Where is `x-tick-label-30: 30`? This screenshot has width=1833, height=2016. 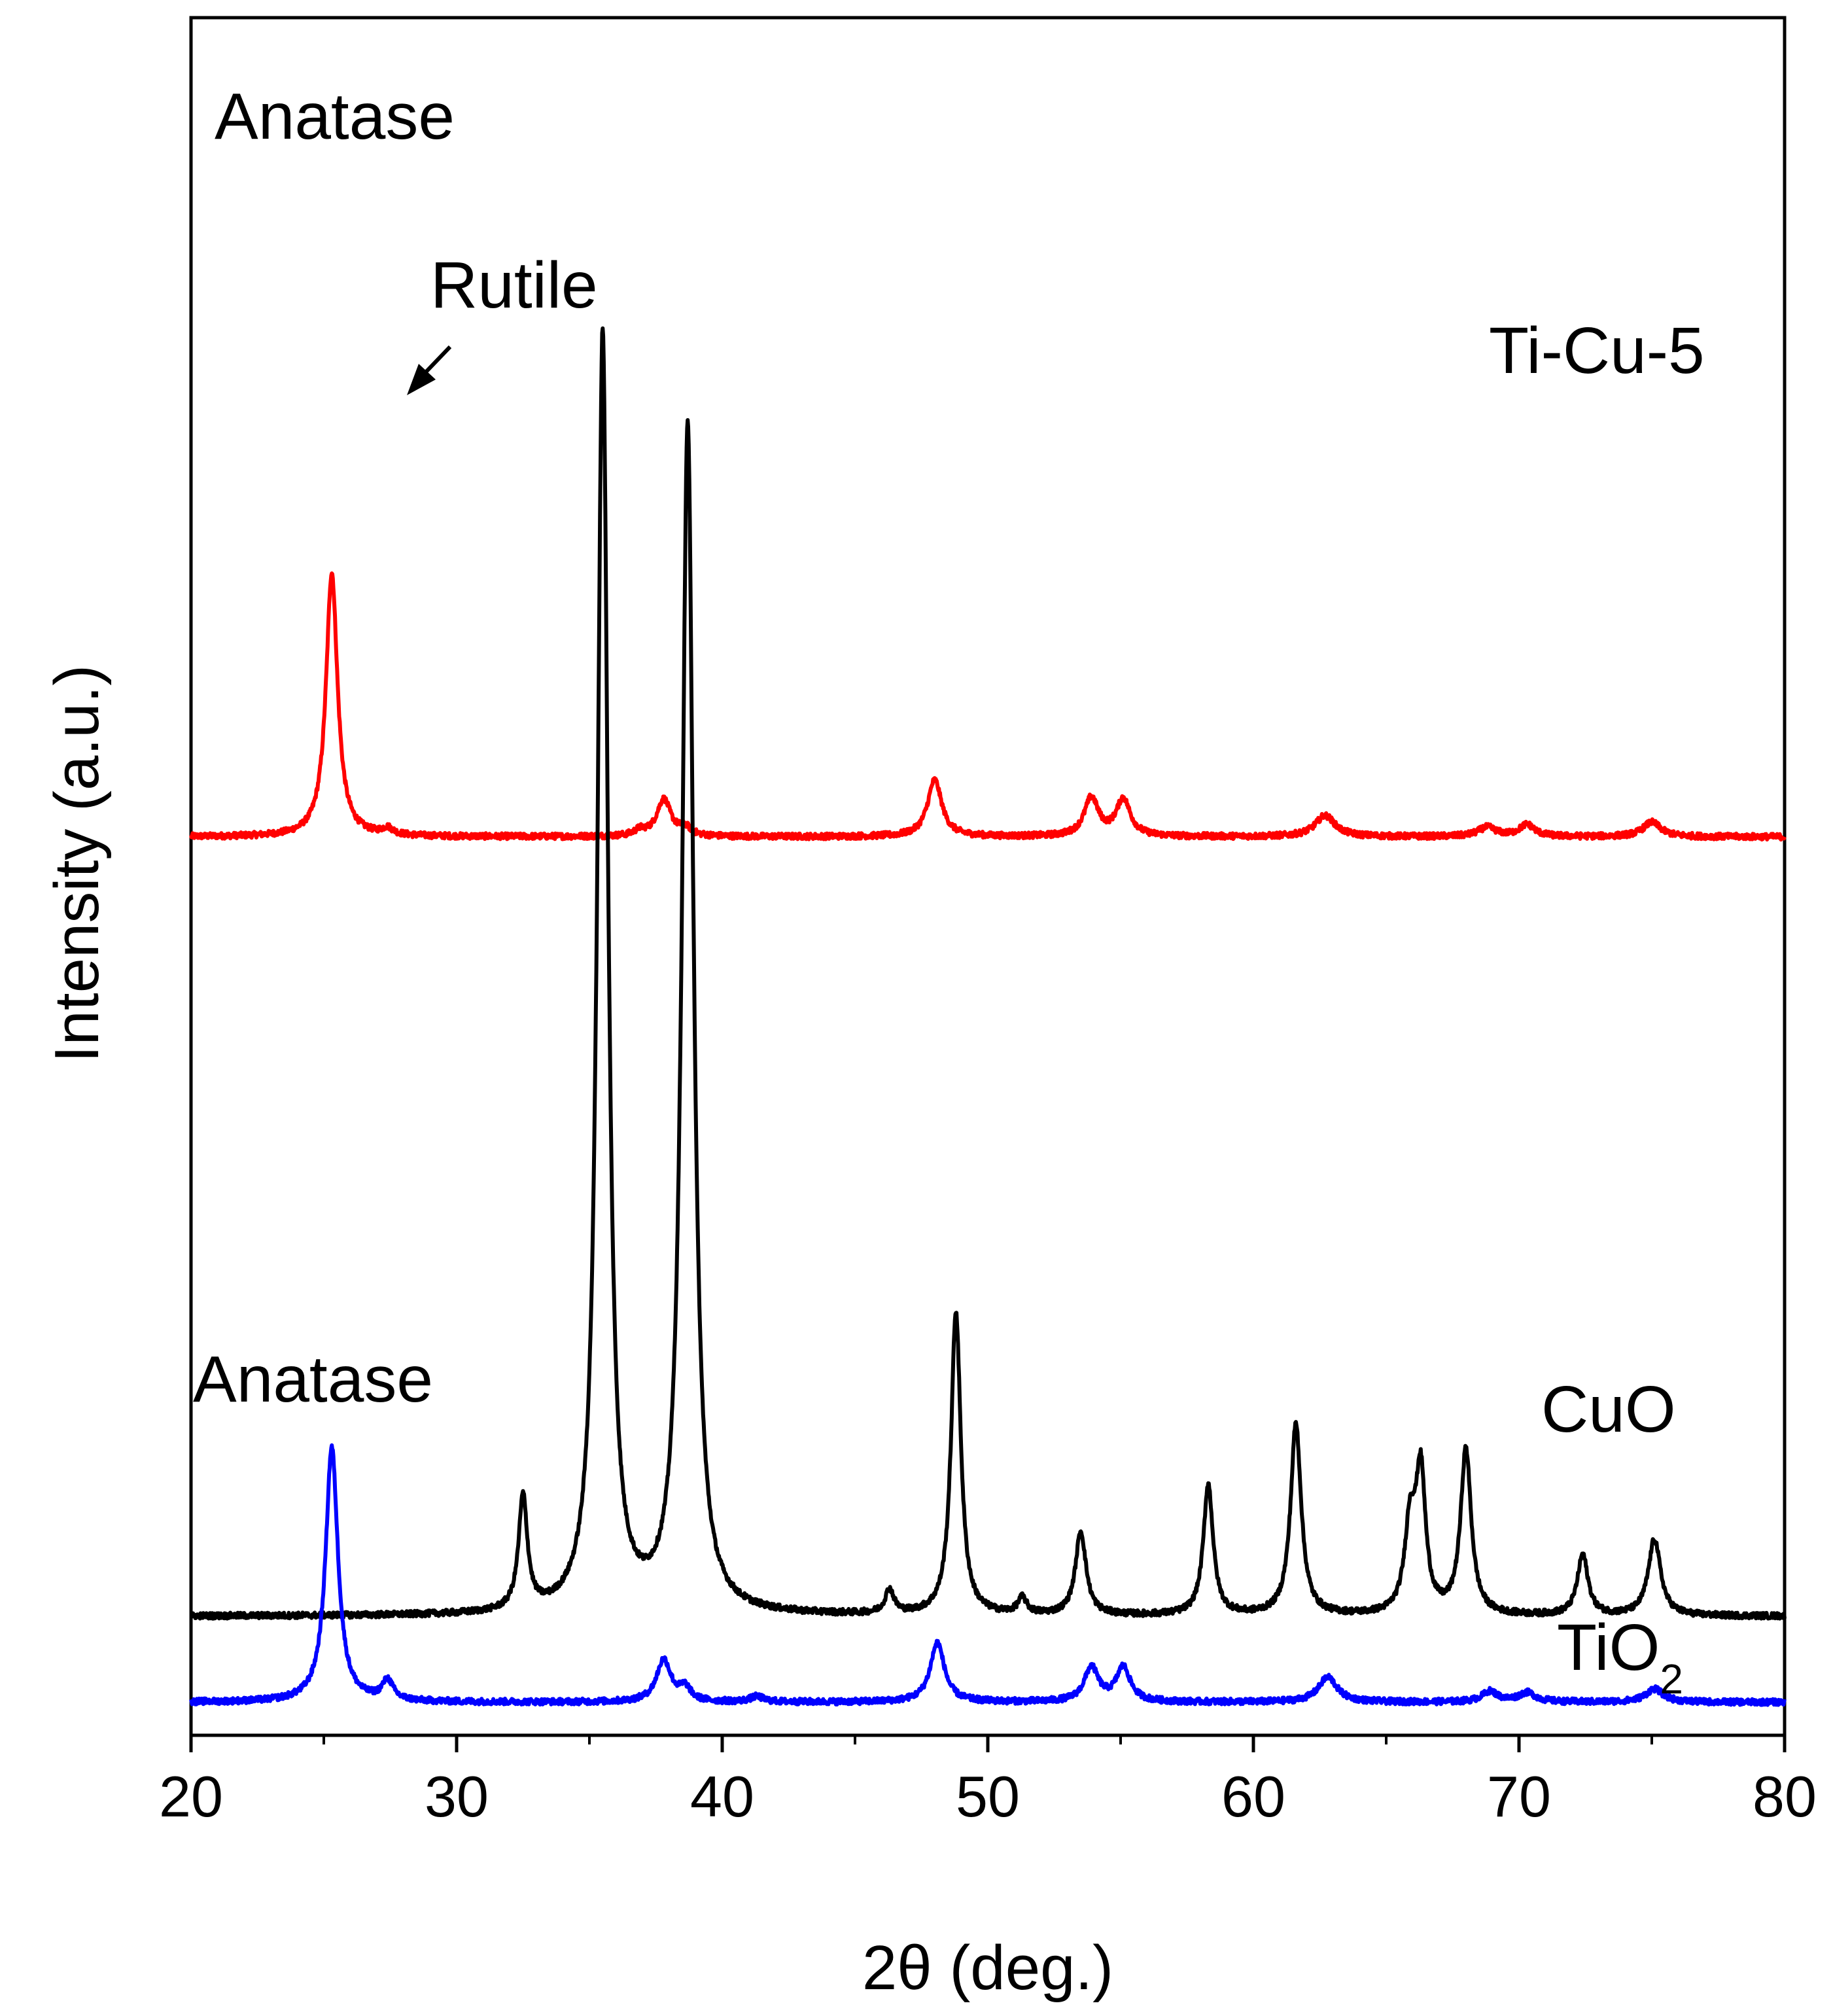 x-tick-label-30: 30 is located at coordinates (457, 1796).